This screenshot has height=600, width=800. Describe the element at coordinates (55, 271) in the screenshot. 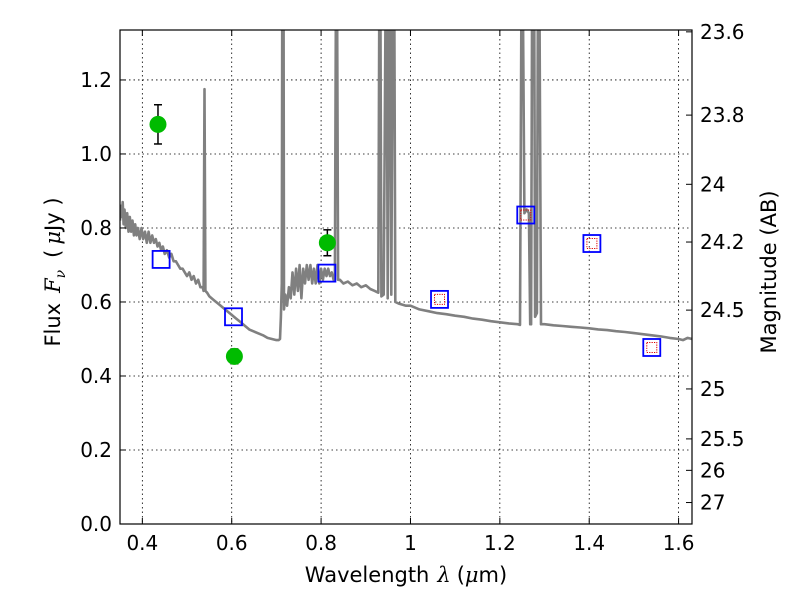

I see `y-axis-label: FluxFν(μJy )` at that location.